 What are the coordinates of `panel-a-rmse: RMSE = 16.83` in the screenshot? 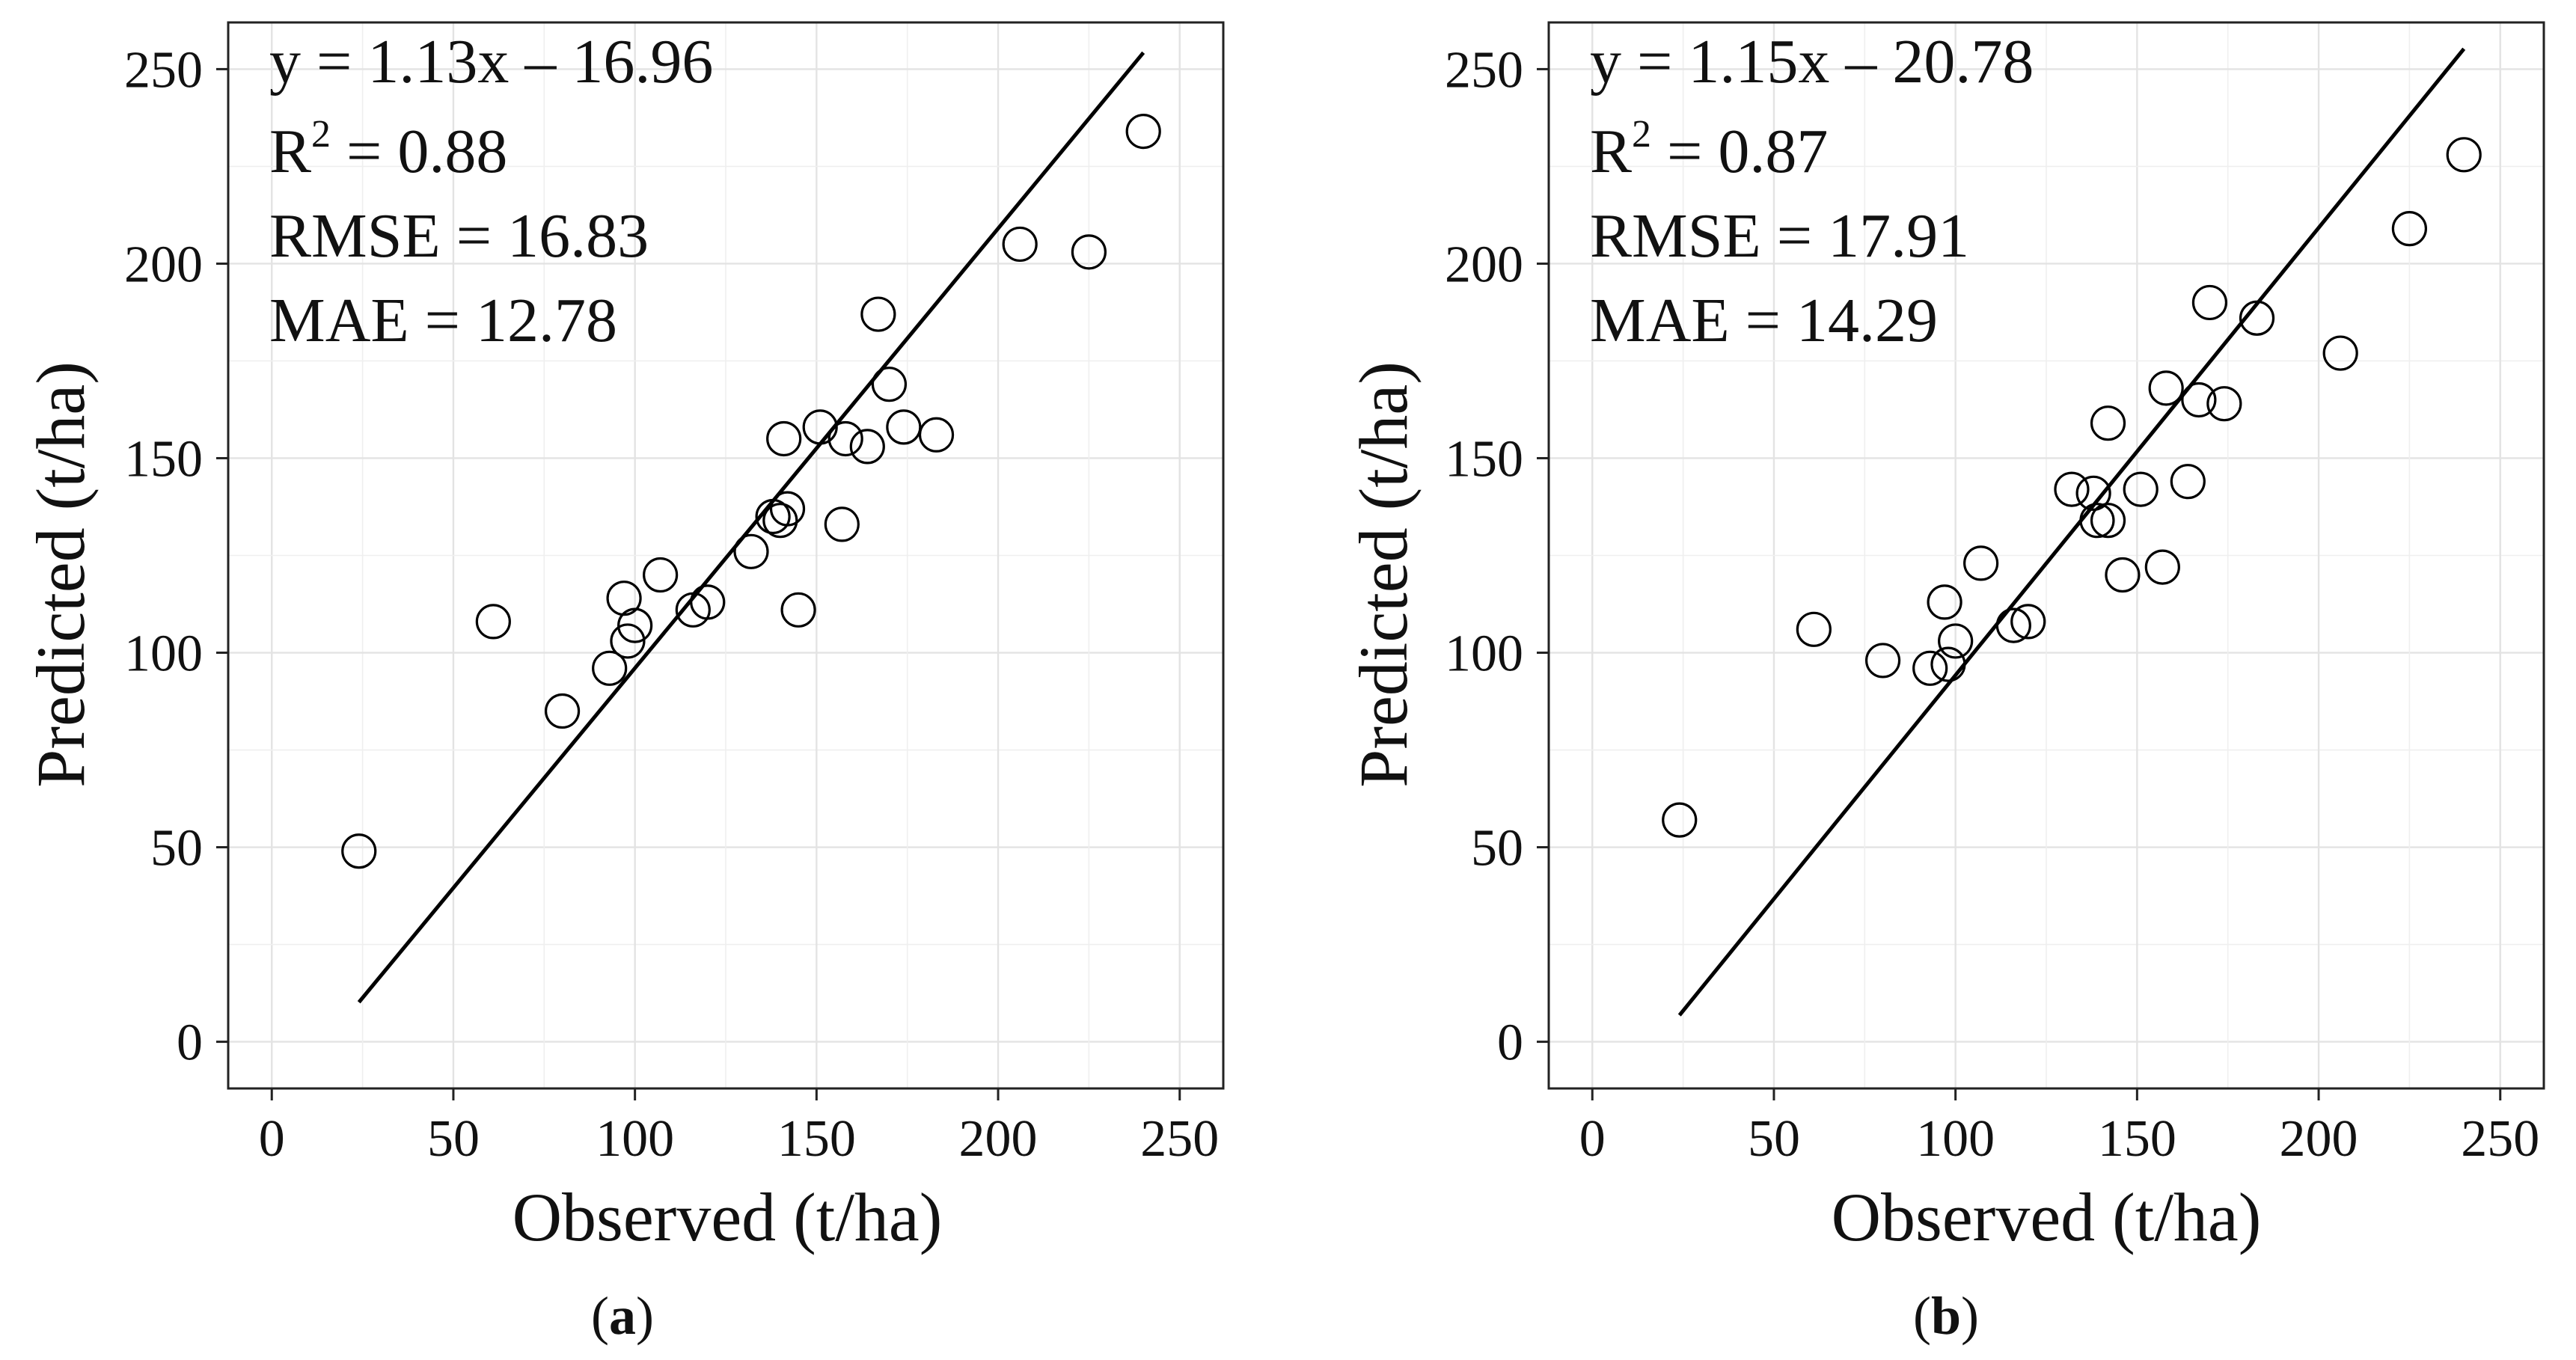 It's located at (459, 236).